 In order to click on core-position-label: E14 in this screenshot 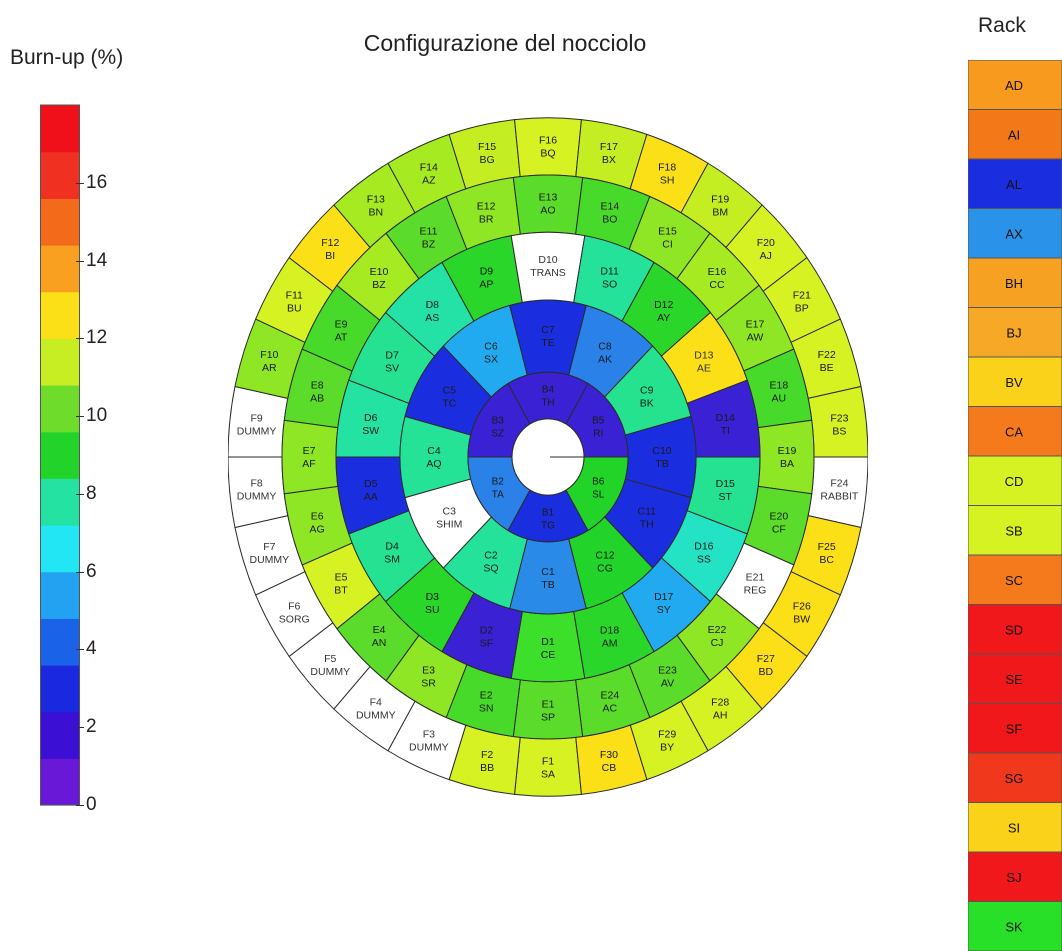, I will do `click(610, 206)`.